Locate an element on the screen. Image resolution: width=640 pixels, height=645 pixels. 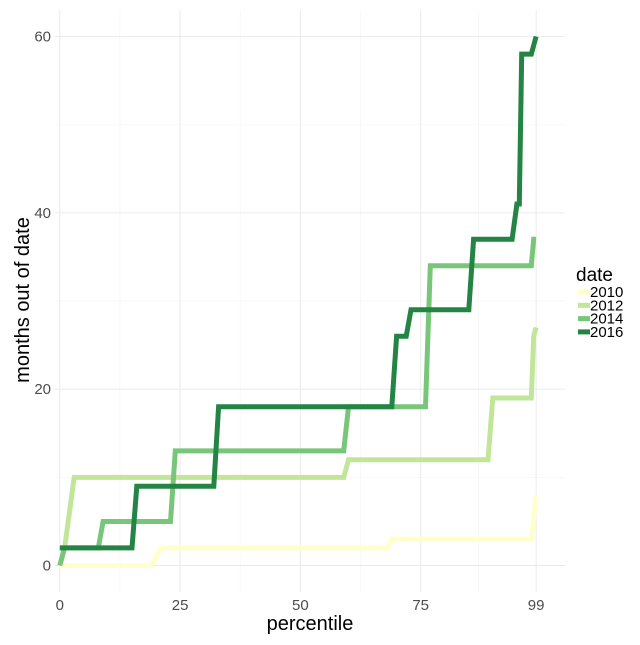
y-tick-label: 60 is located at coordinates (42, 36).